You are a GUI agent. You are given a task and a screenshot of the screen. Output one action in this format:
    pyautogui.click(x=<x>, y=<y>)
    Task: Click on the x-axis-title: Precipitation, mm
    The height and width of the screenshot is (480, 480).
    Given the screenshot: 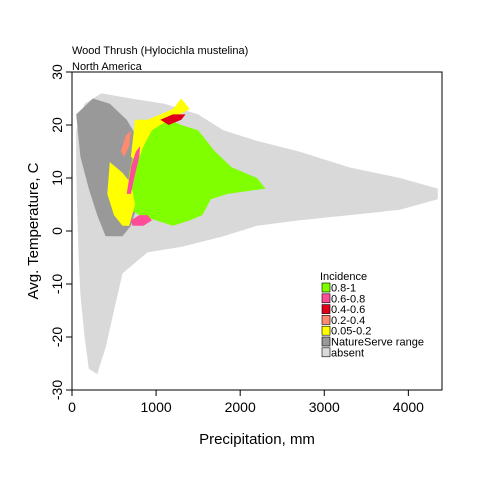 What is the action you would take?
    pyautogui.click(x=257, y=439)
    